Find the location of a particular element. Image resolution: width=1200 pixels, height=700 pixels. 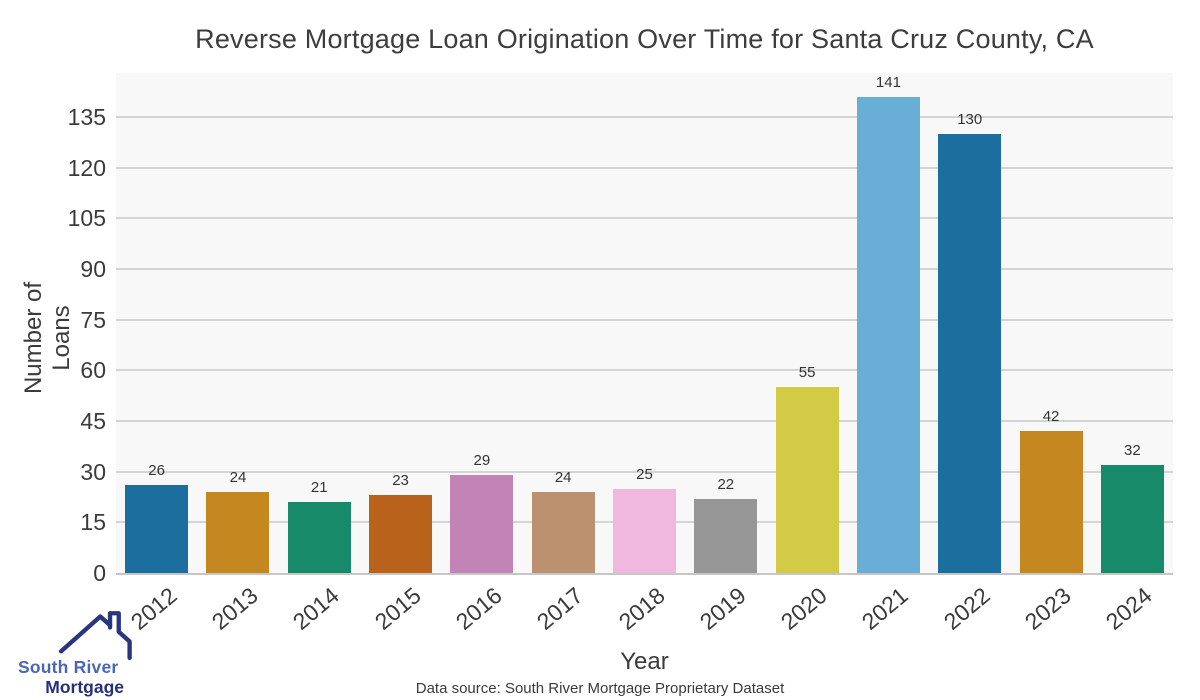

bar-value-label-2024: 32 is located at coordinates (1132, 450).